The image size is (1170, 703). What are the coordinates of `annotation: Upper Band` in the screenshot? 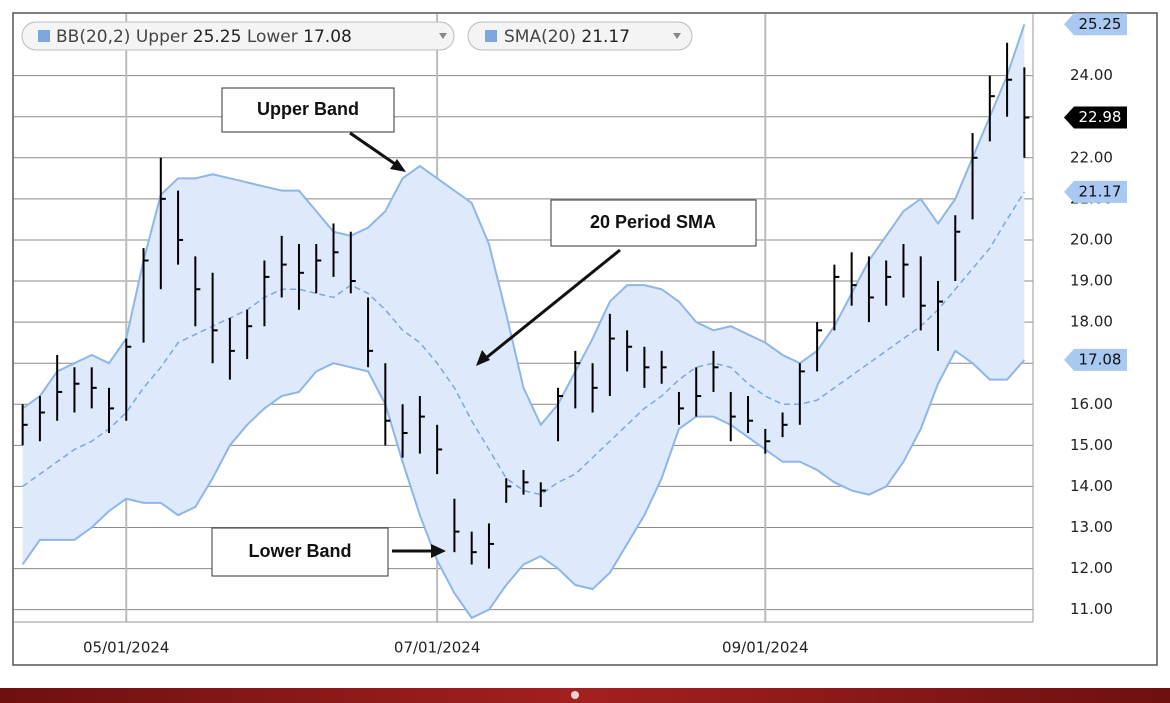 It's located at (308, 109).